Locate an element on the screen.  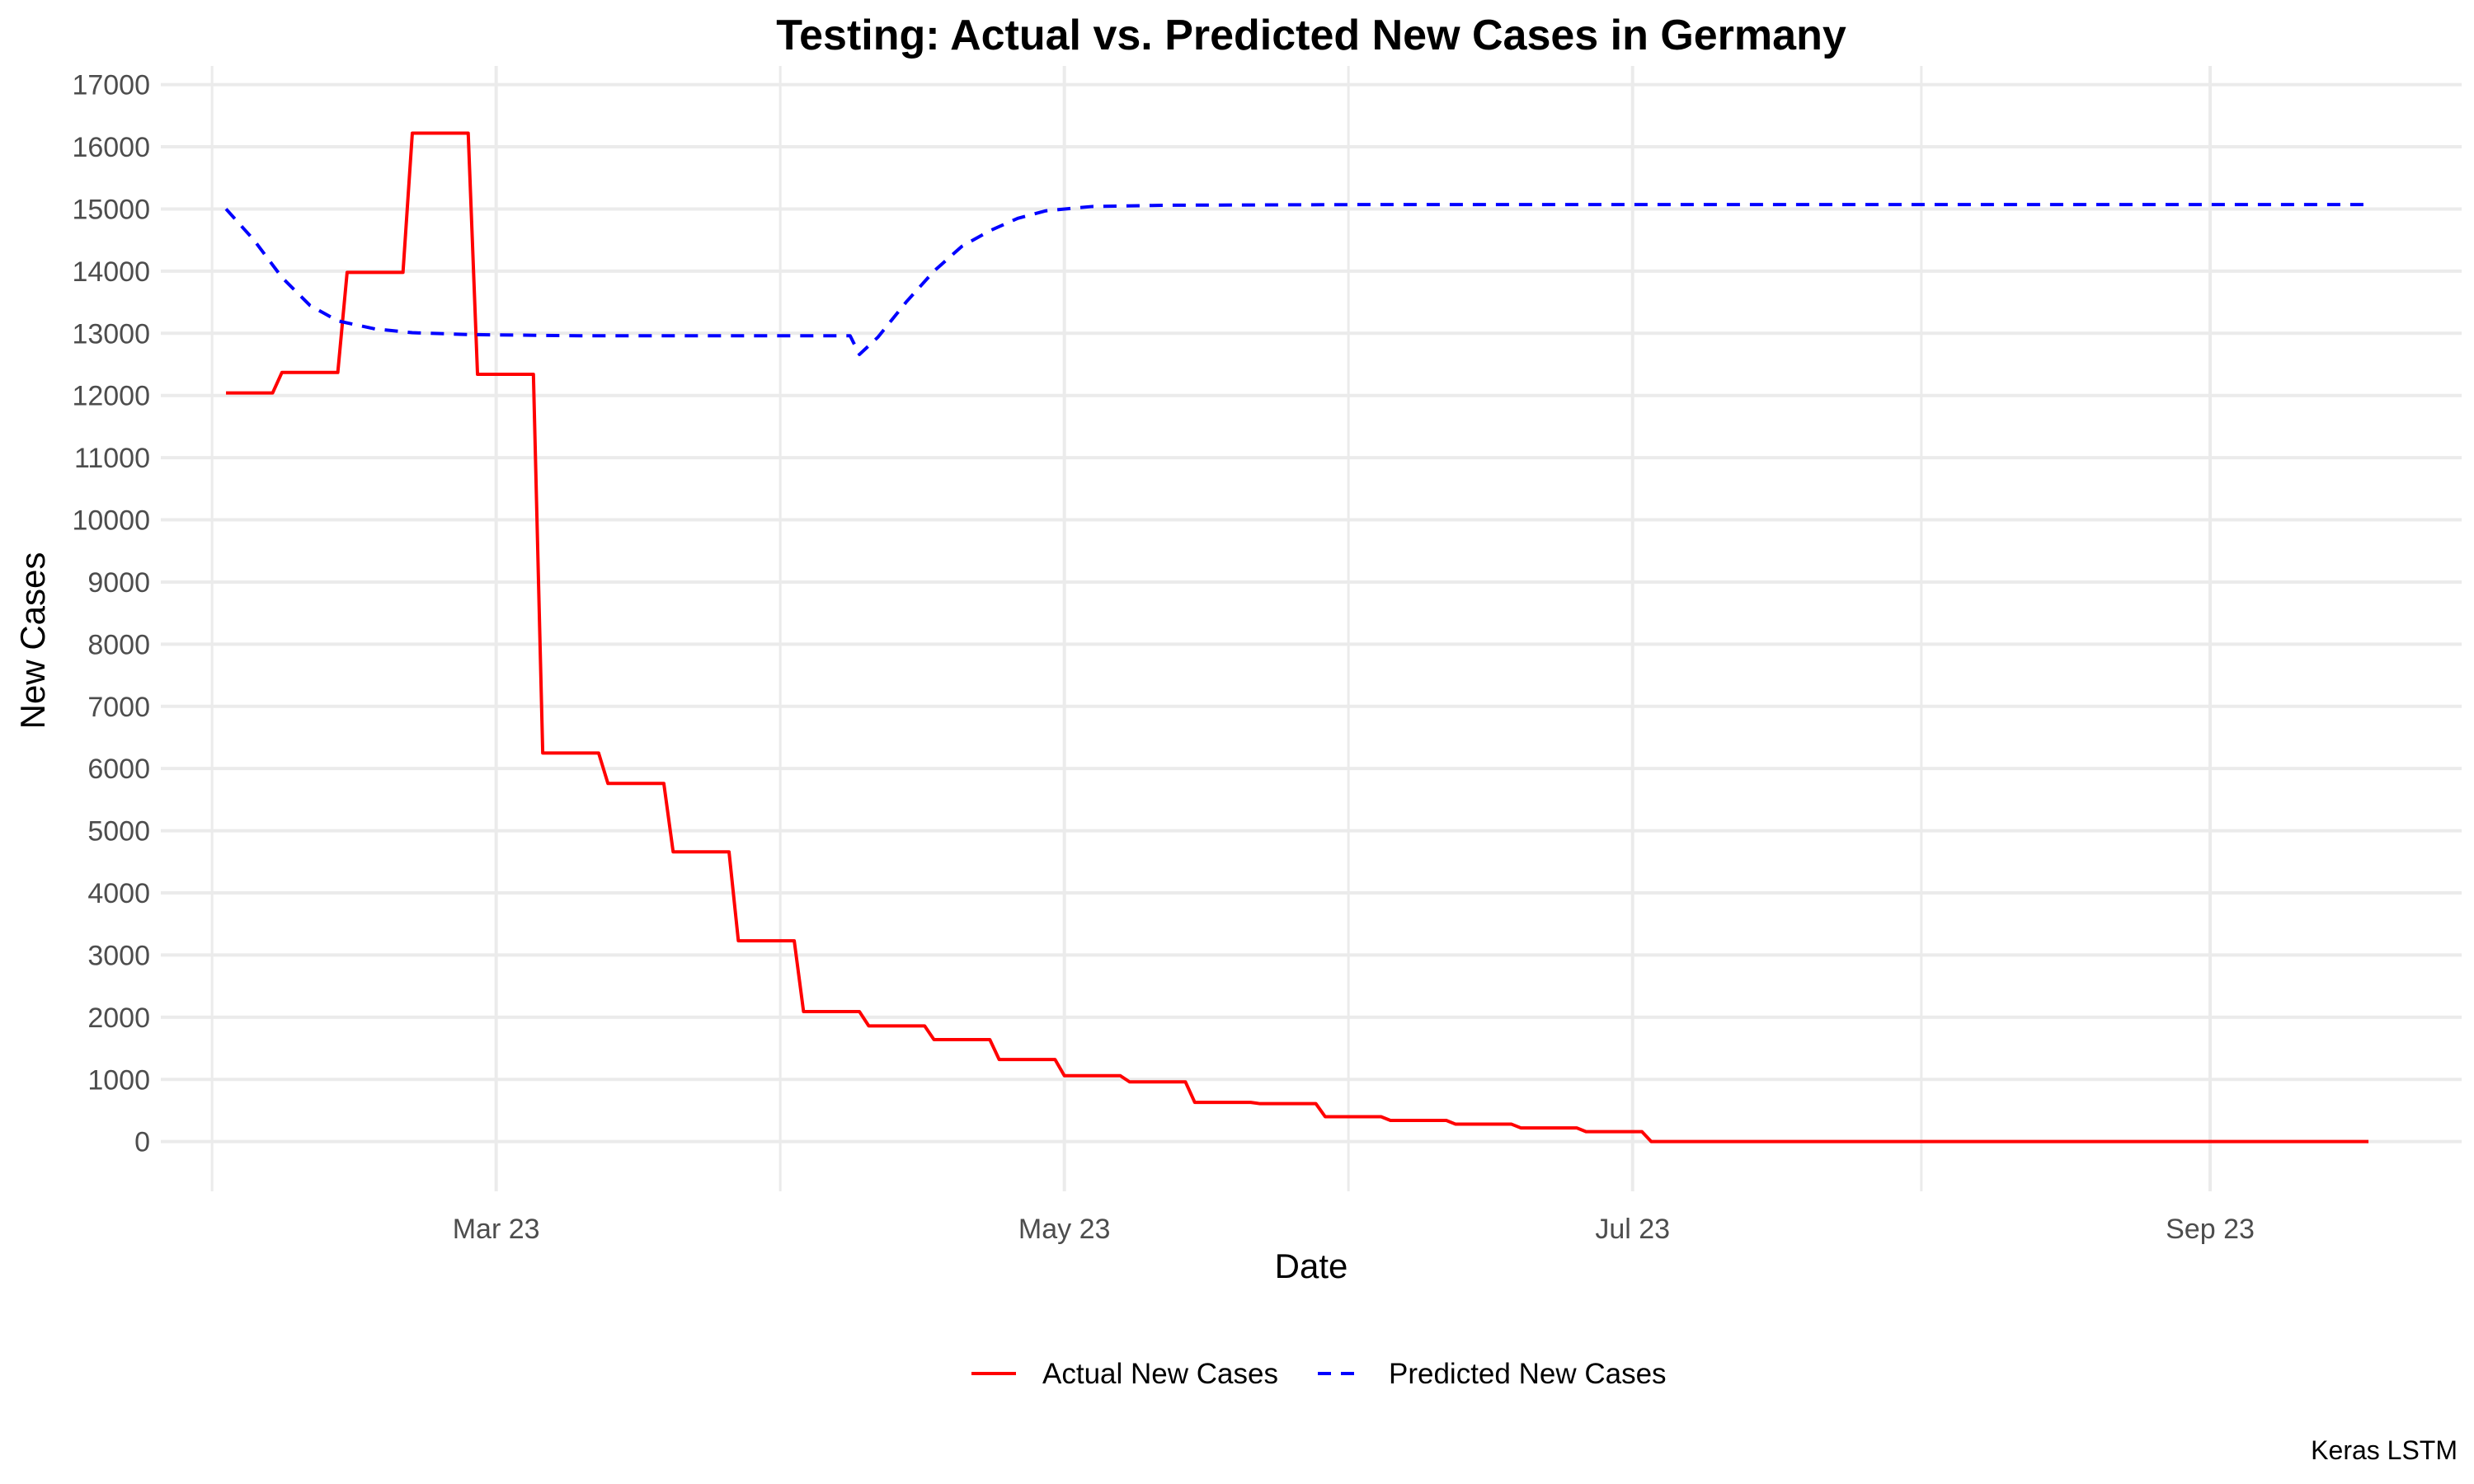
y-tick-label: 15000 is located at coordinates (111, 209).